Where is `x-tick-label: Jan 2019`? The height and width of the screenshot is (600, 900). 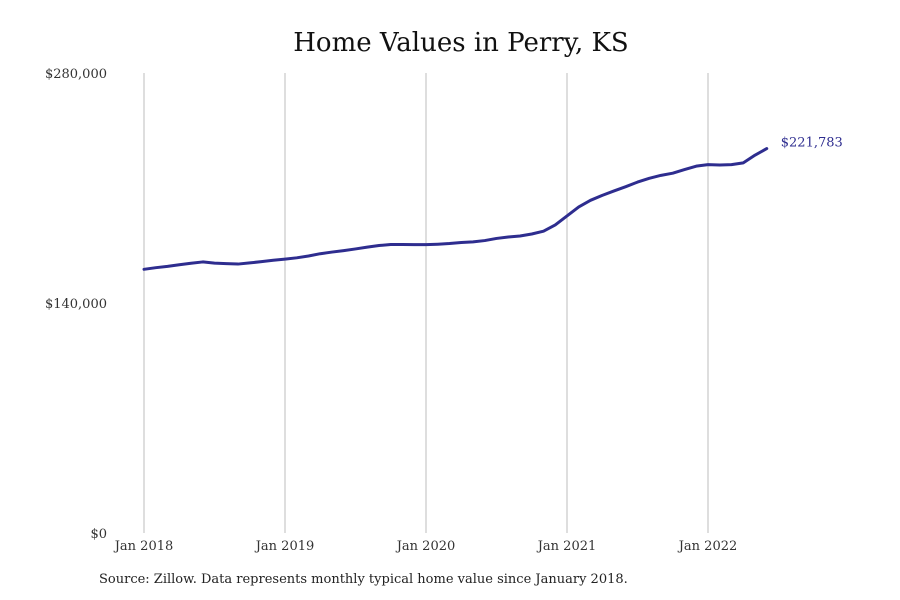 x-tick-label: Jan 2019 is located at coordinates (284, 546).